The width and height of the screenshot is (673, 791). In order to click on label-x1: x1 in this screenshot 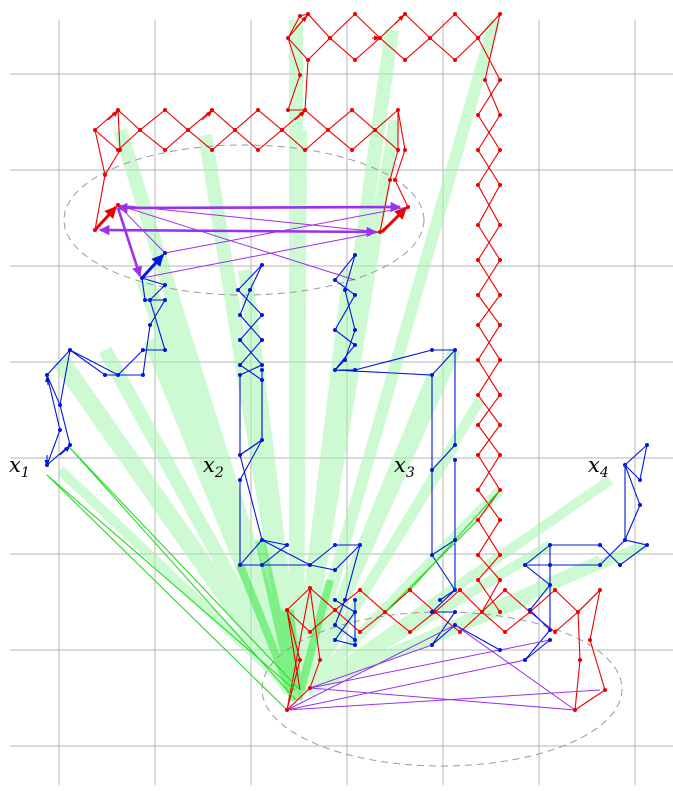, I will do `click(19, 467)`.